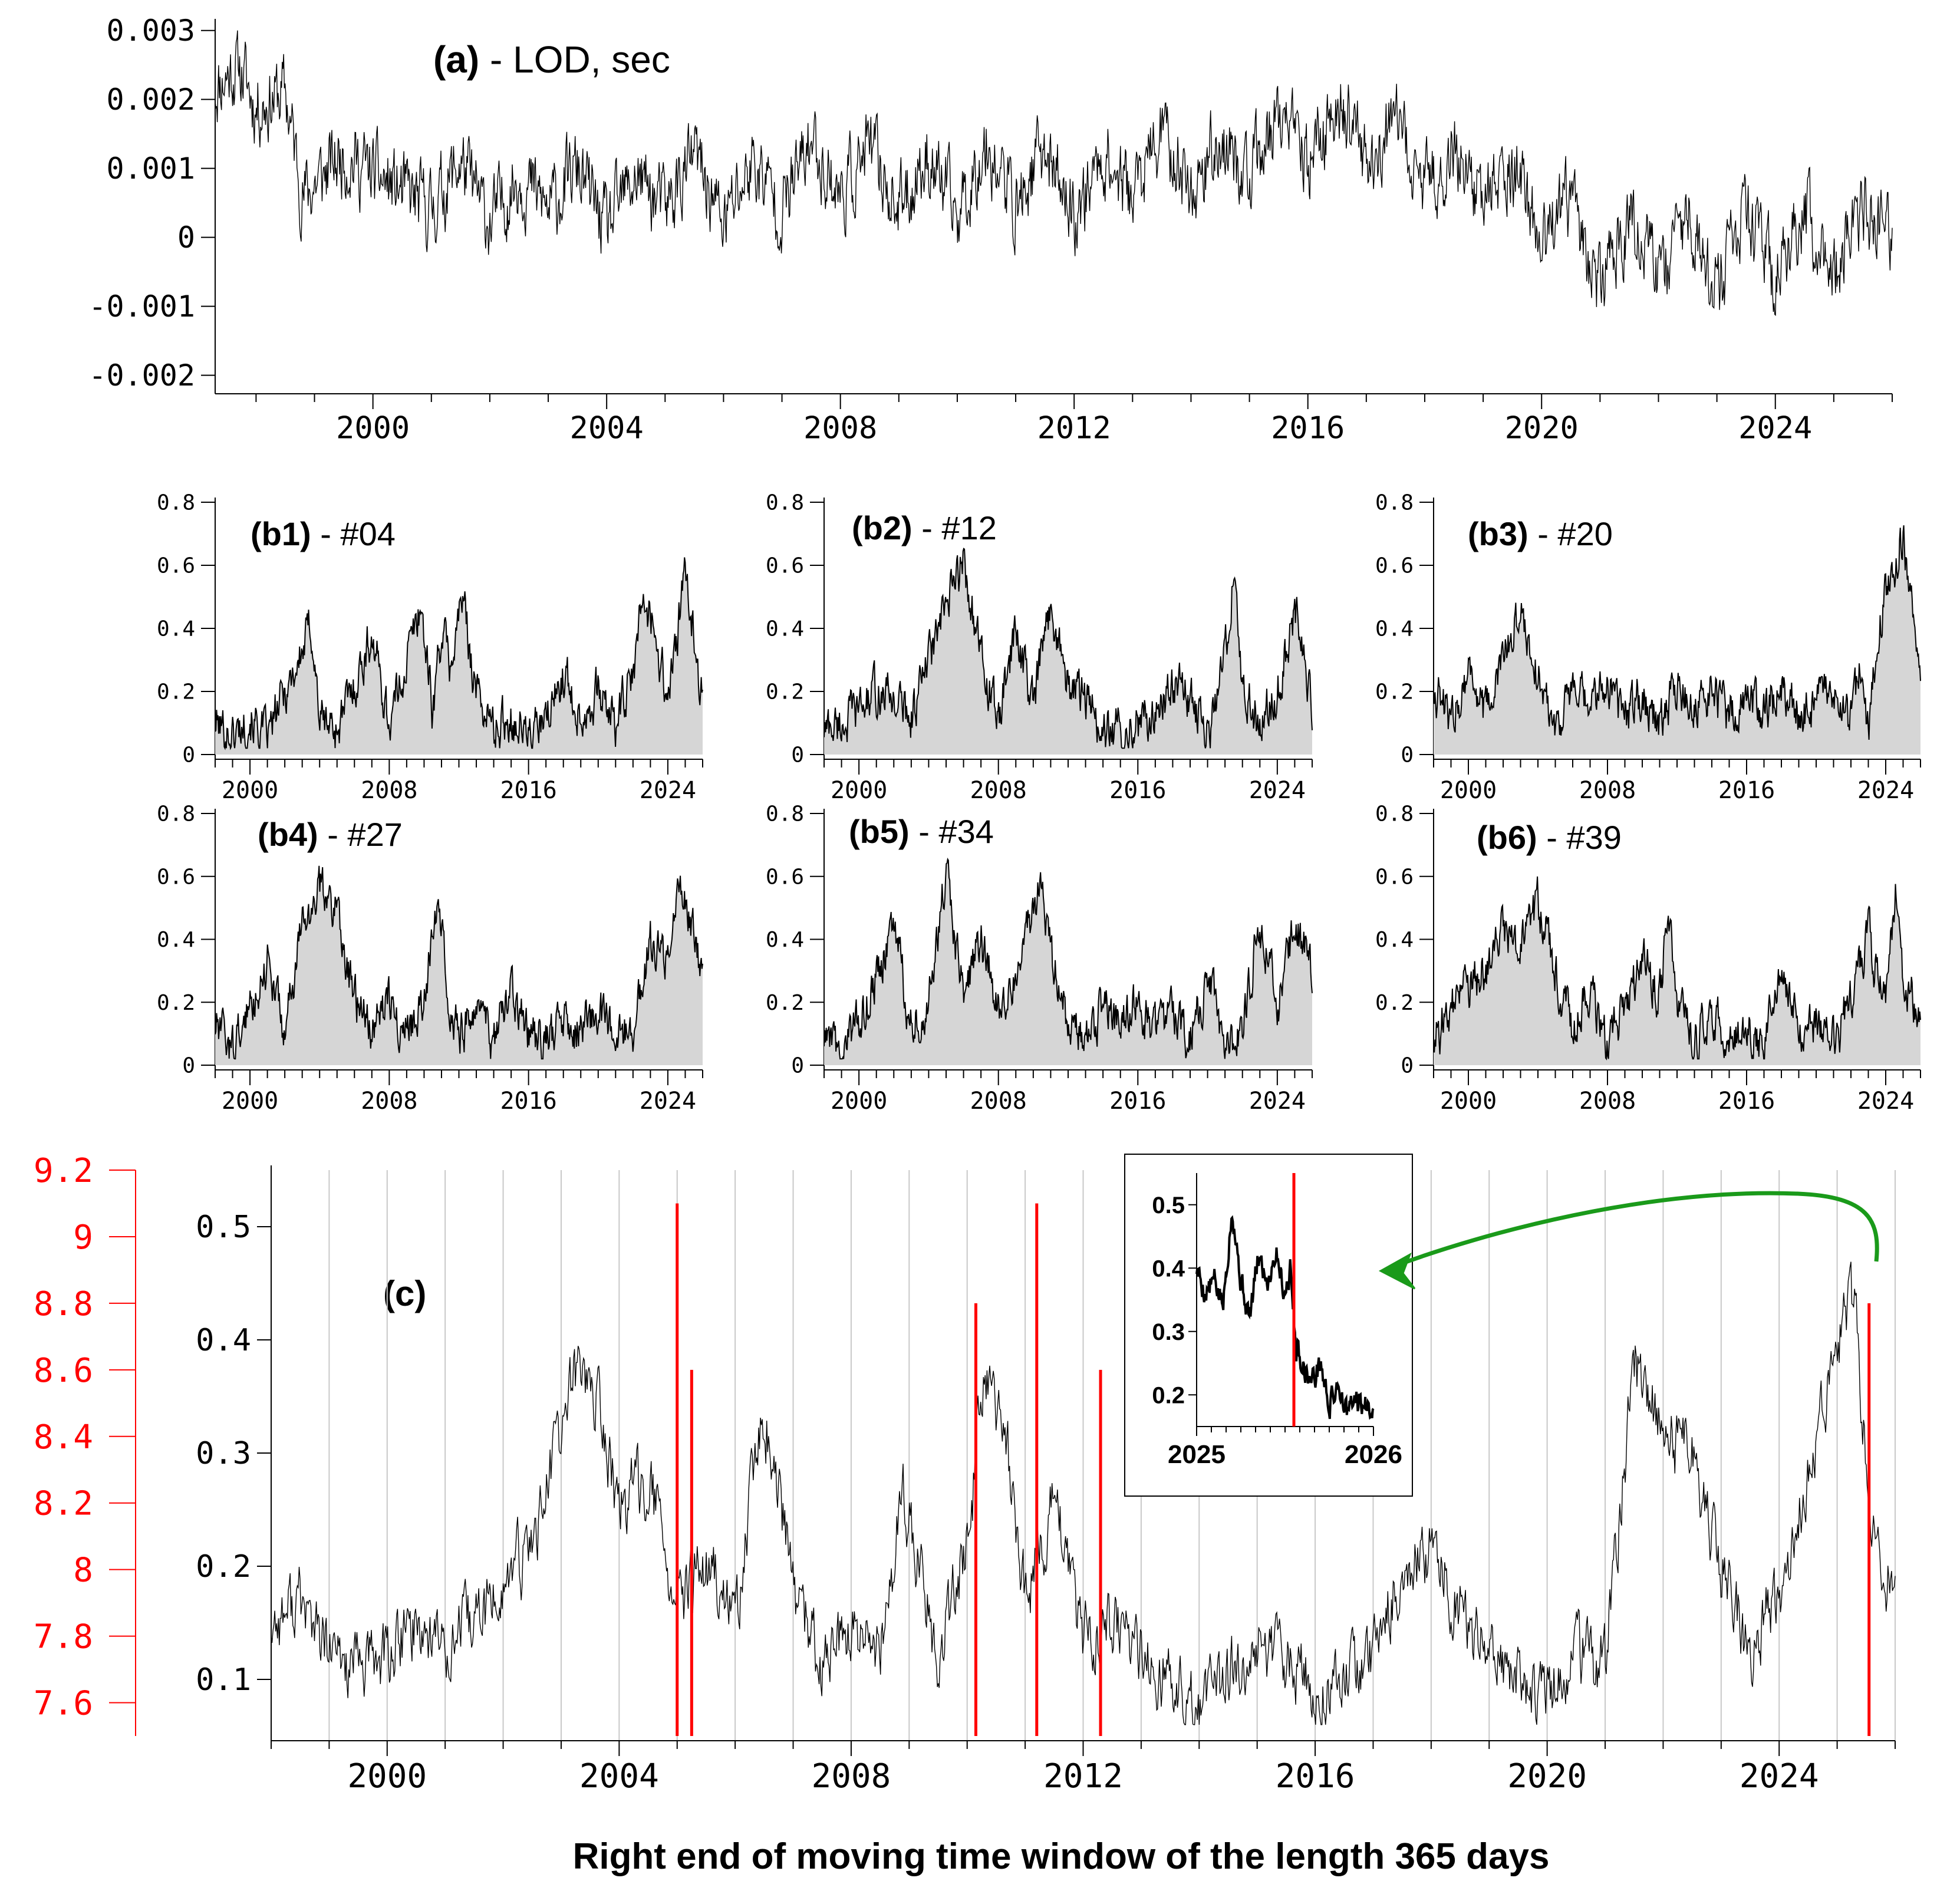  What do you see at coordinates (63, 1171) in the screenshot?
I see `panel-c-secondary-y-tick-label: 9.2` at bounding box center [63, 1171].